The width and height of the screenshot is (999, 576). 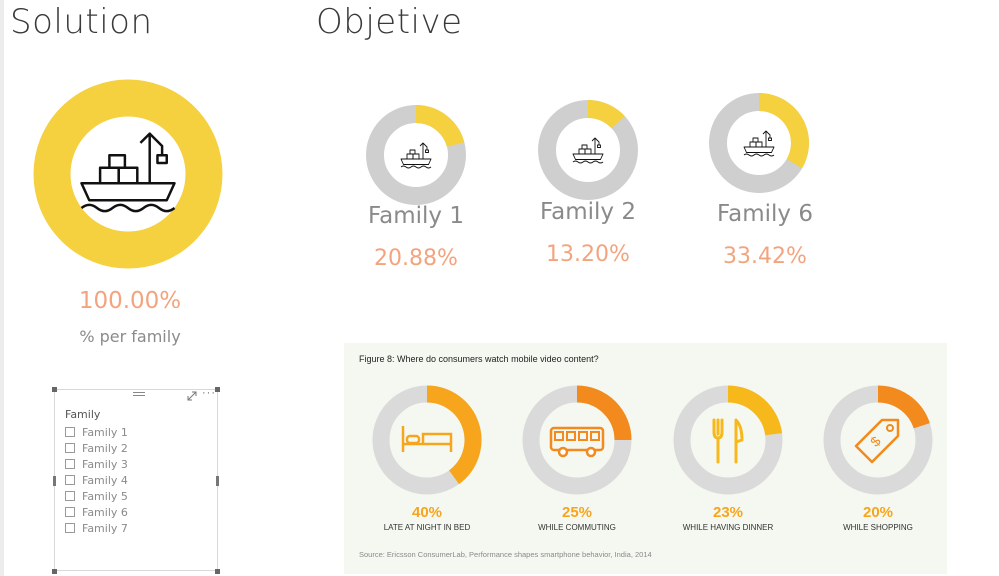 What do you see at coordinates (83, 414) in the screenshot?
I see `slicer-header: Family` at bounding box center [83, 414].